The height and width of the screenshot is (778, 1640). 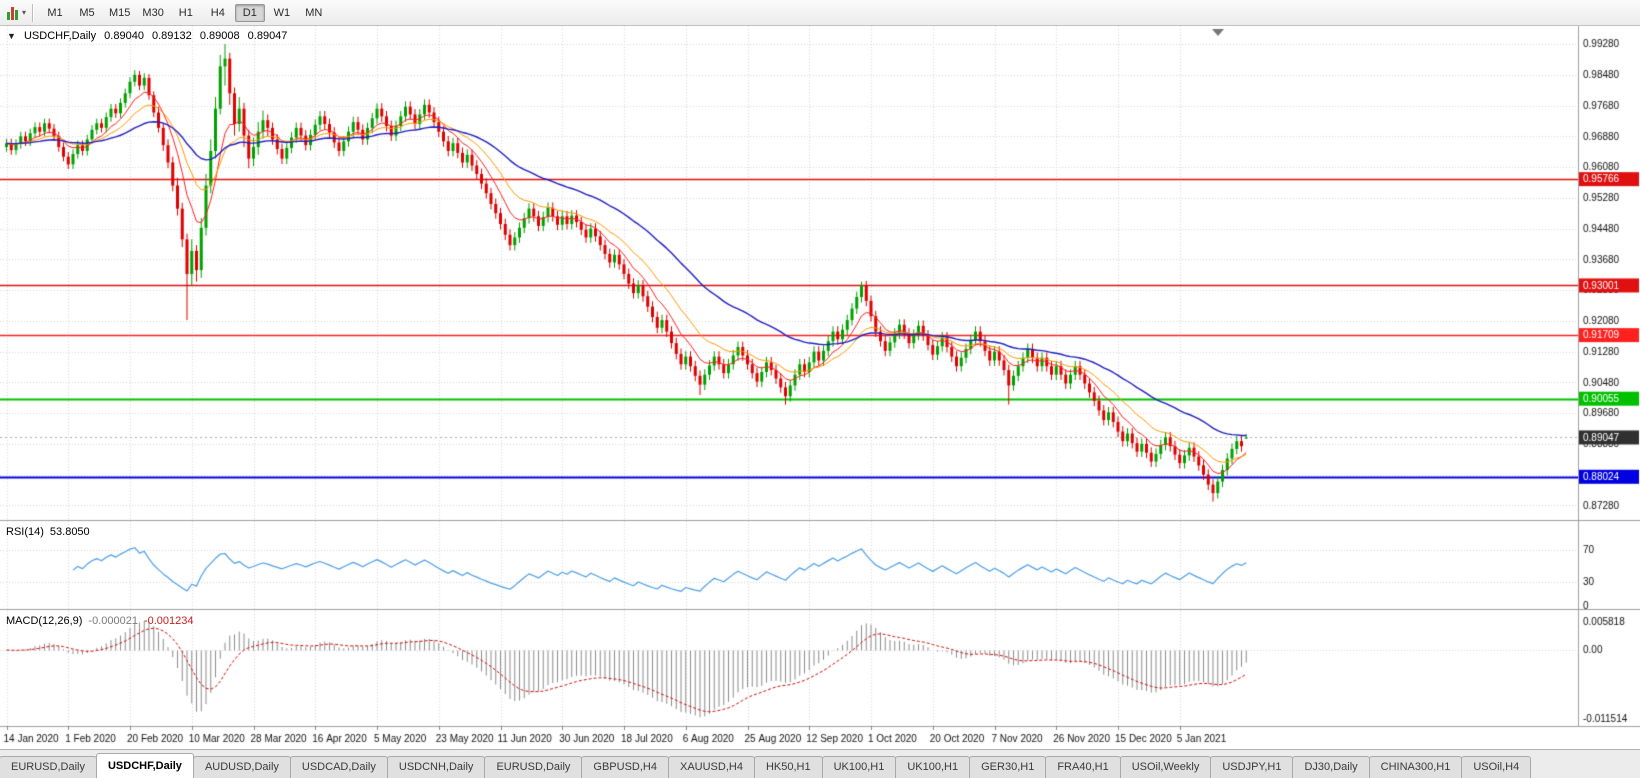 What do you see at coordinates (55, 13) in the screenshot?
I see `timeframe-button-m1: M1` at bounding box center [55, 13].